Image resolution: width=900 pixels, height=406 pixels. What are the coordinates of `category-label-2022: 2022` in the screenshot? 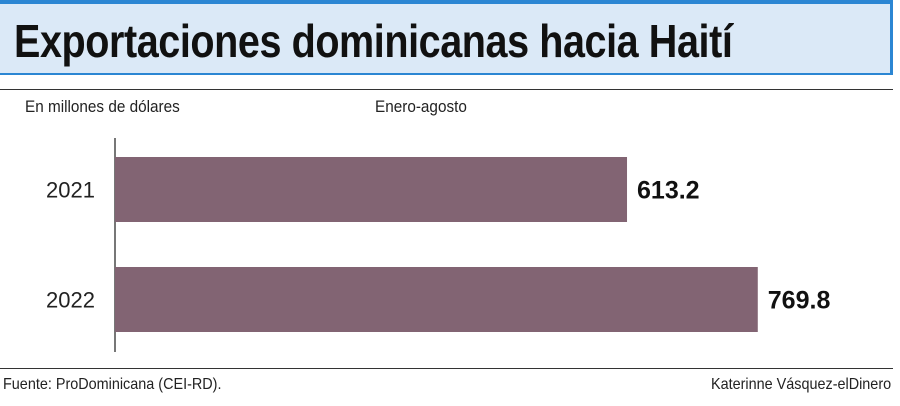 It's located at (70, 300).